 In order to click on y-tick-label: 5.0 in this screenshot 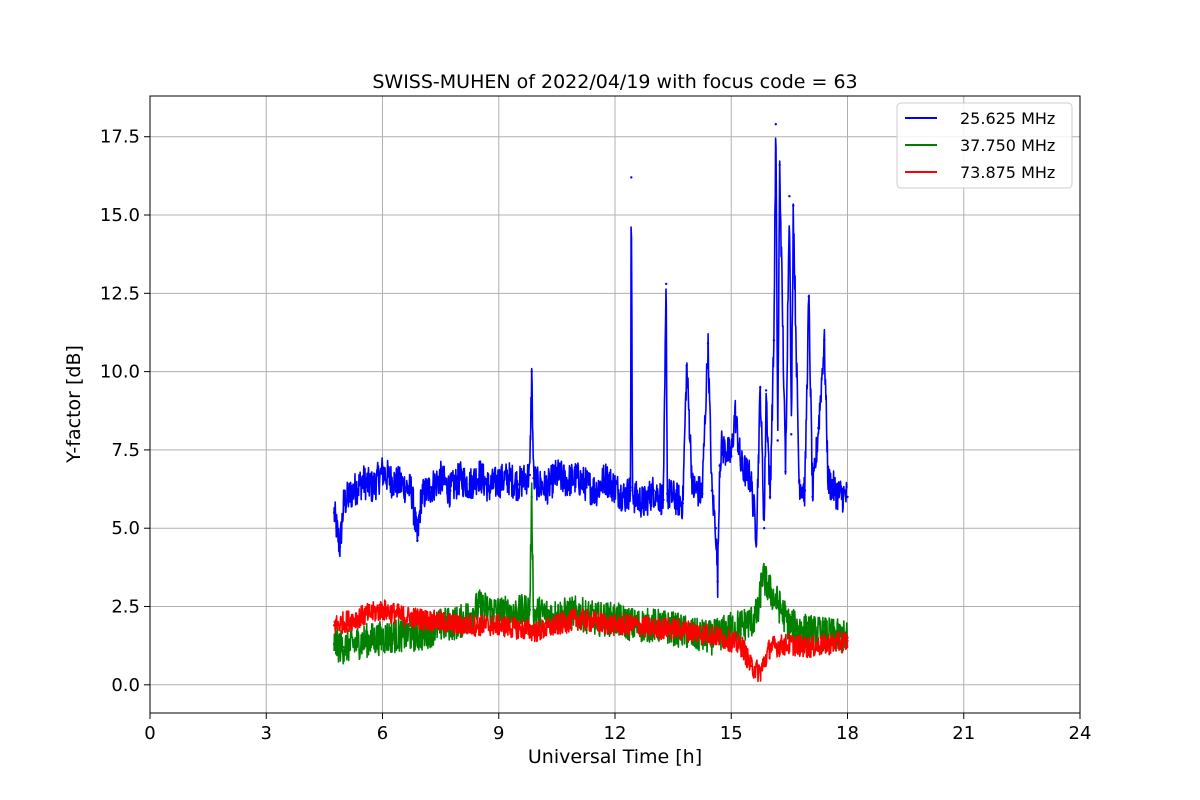, I will do `click(125, 528)`.